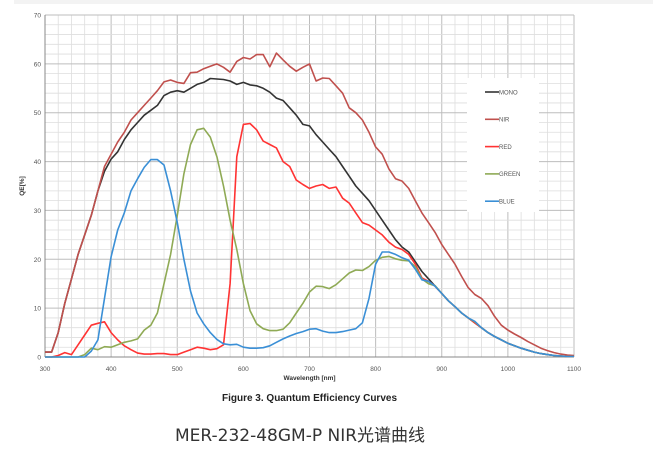  Describe the element at coordinates (38, 113) in the screenshot. I see `y-tick-label: 50` at that location.